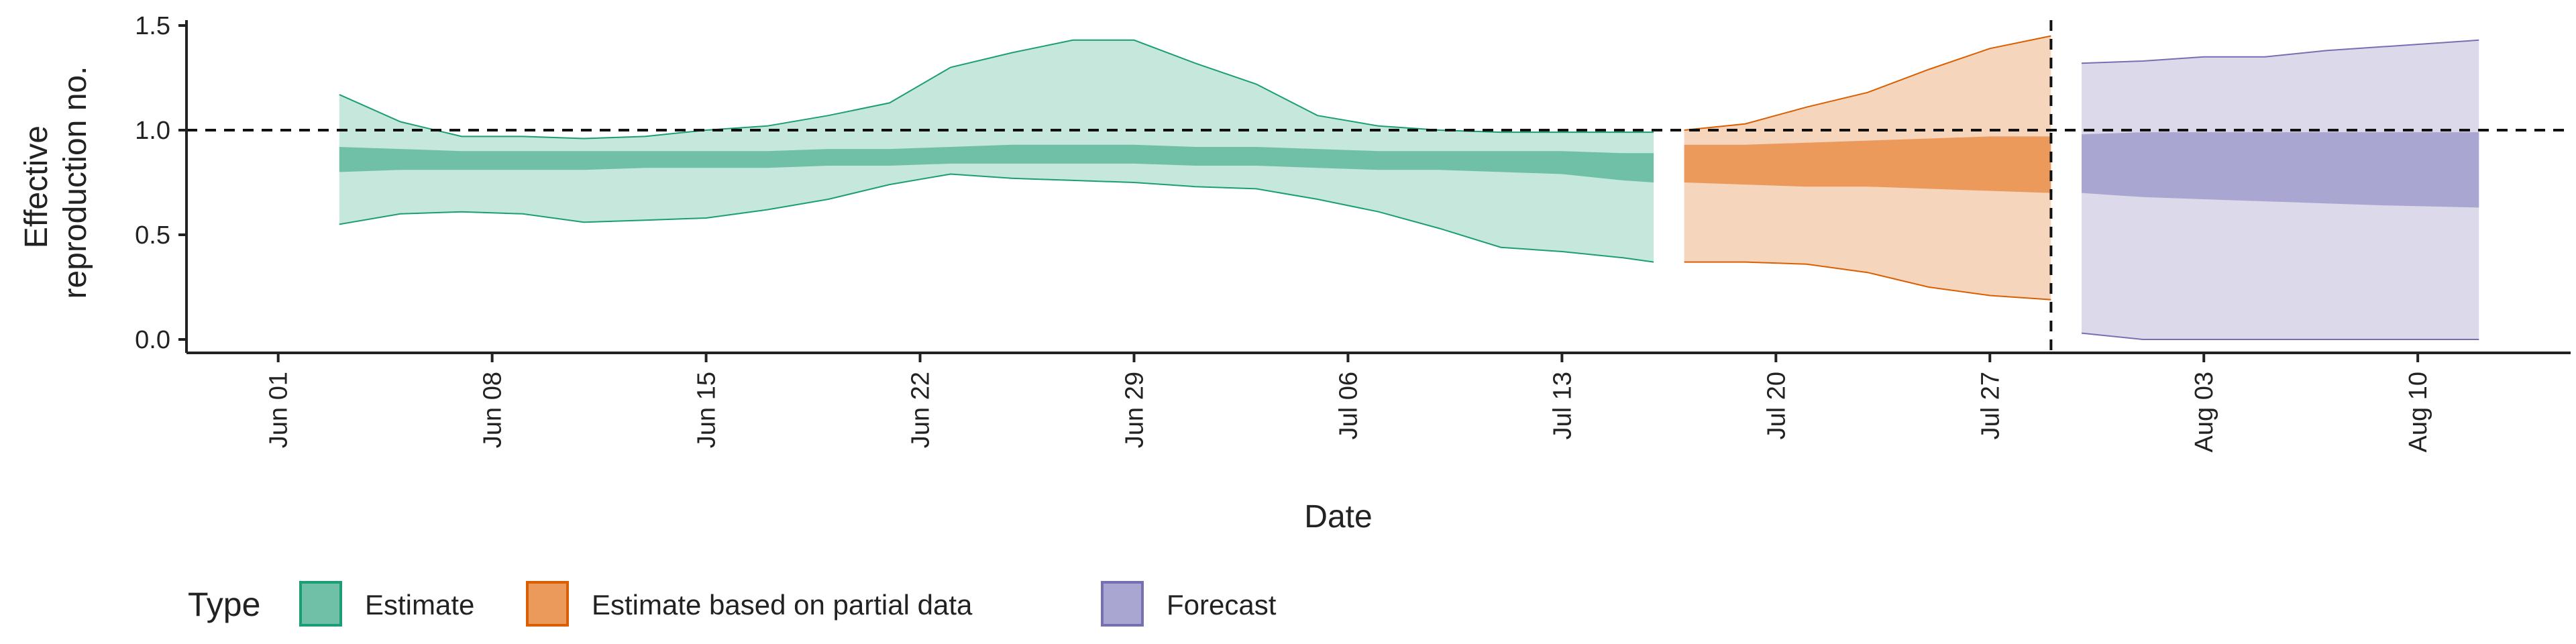 The width and height of the screenshot is (2576, 644). I want to click on y-tick-label-3: 1.5, so click(152, 26).